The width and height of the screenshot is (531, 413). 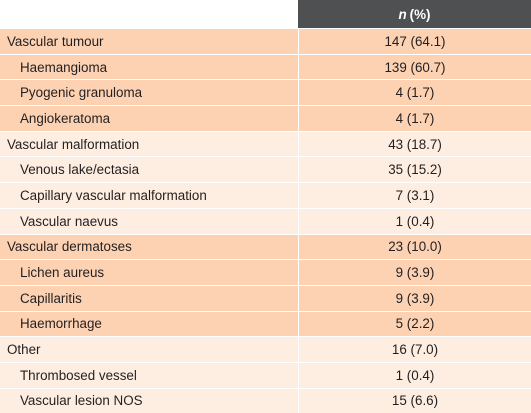 What do you see at coordinates (69, 221) in the screenshot?
I see `row-label: Vascular naevus` at bounding box center [69, 221].